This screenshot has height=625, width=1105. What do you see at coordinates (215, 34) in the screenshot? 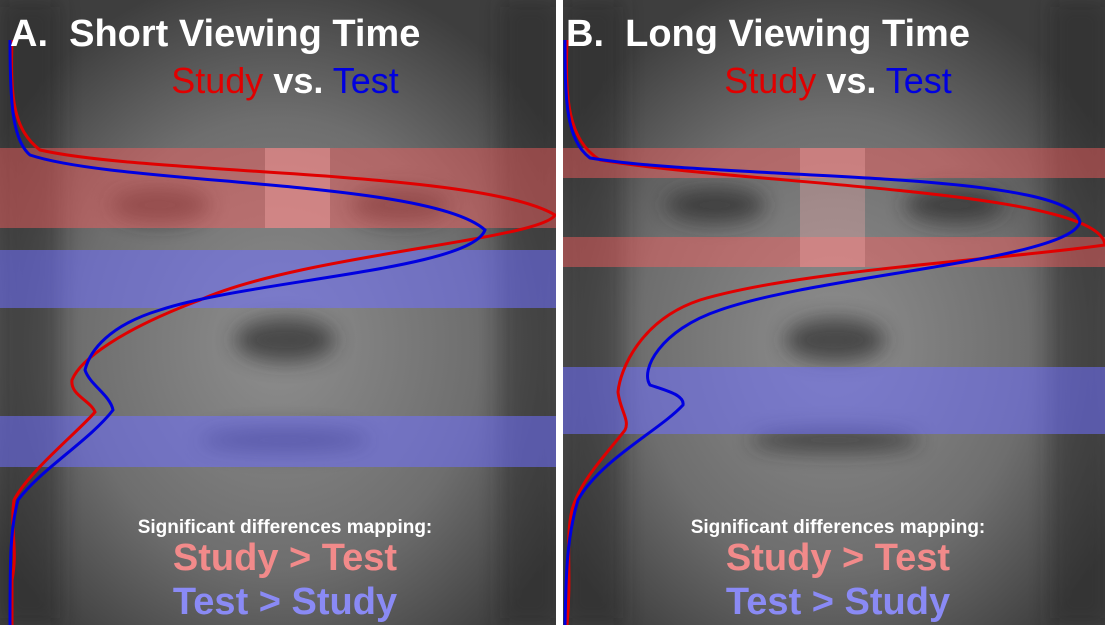
I see `panel-title: A. Short Viewing Time` at bounding box center [215, 34].